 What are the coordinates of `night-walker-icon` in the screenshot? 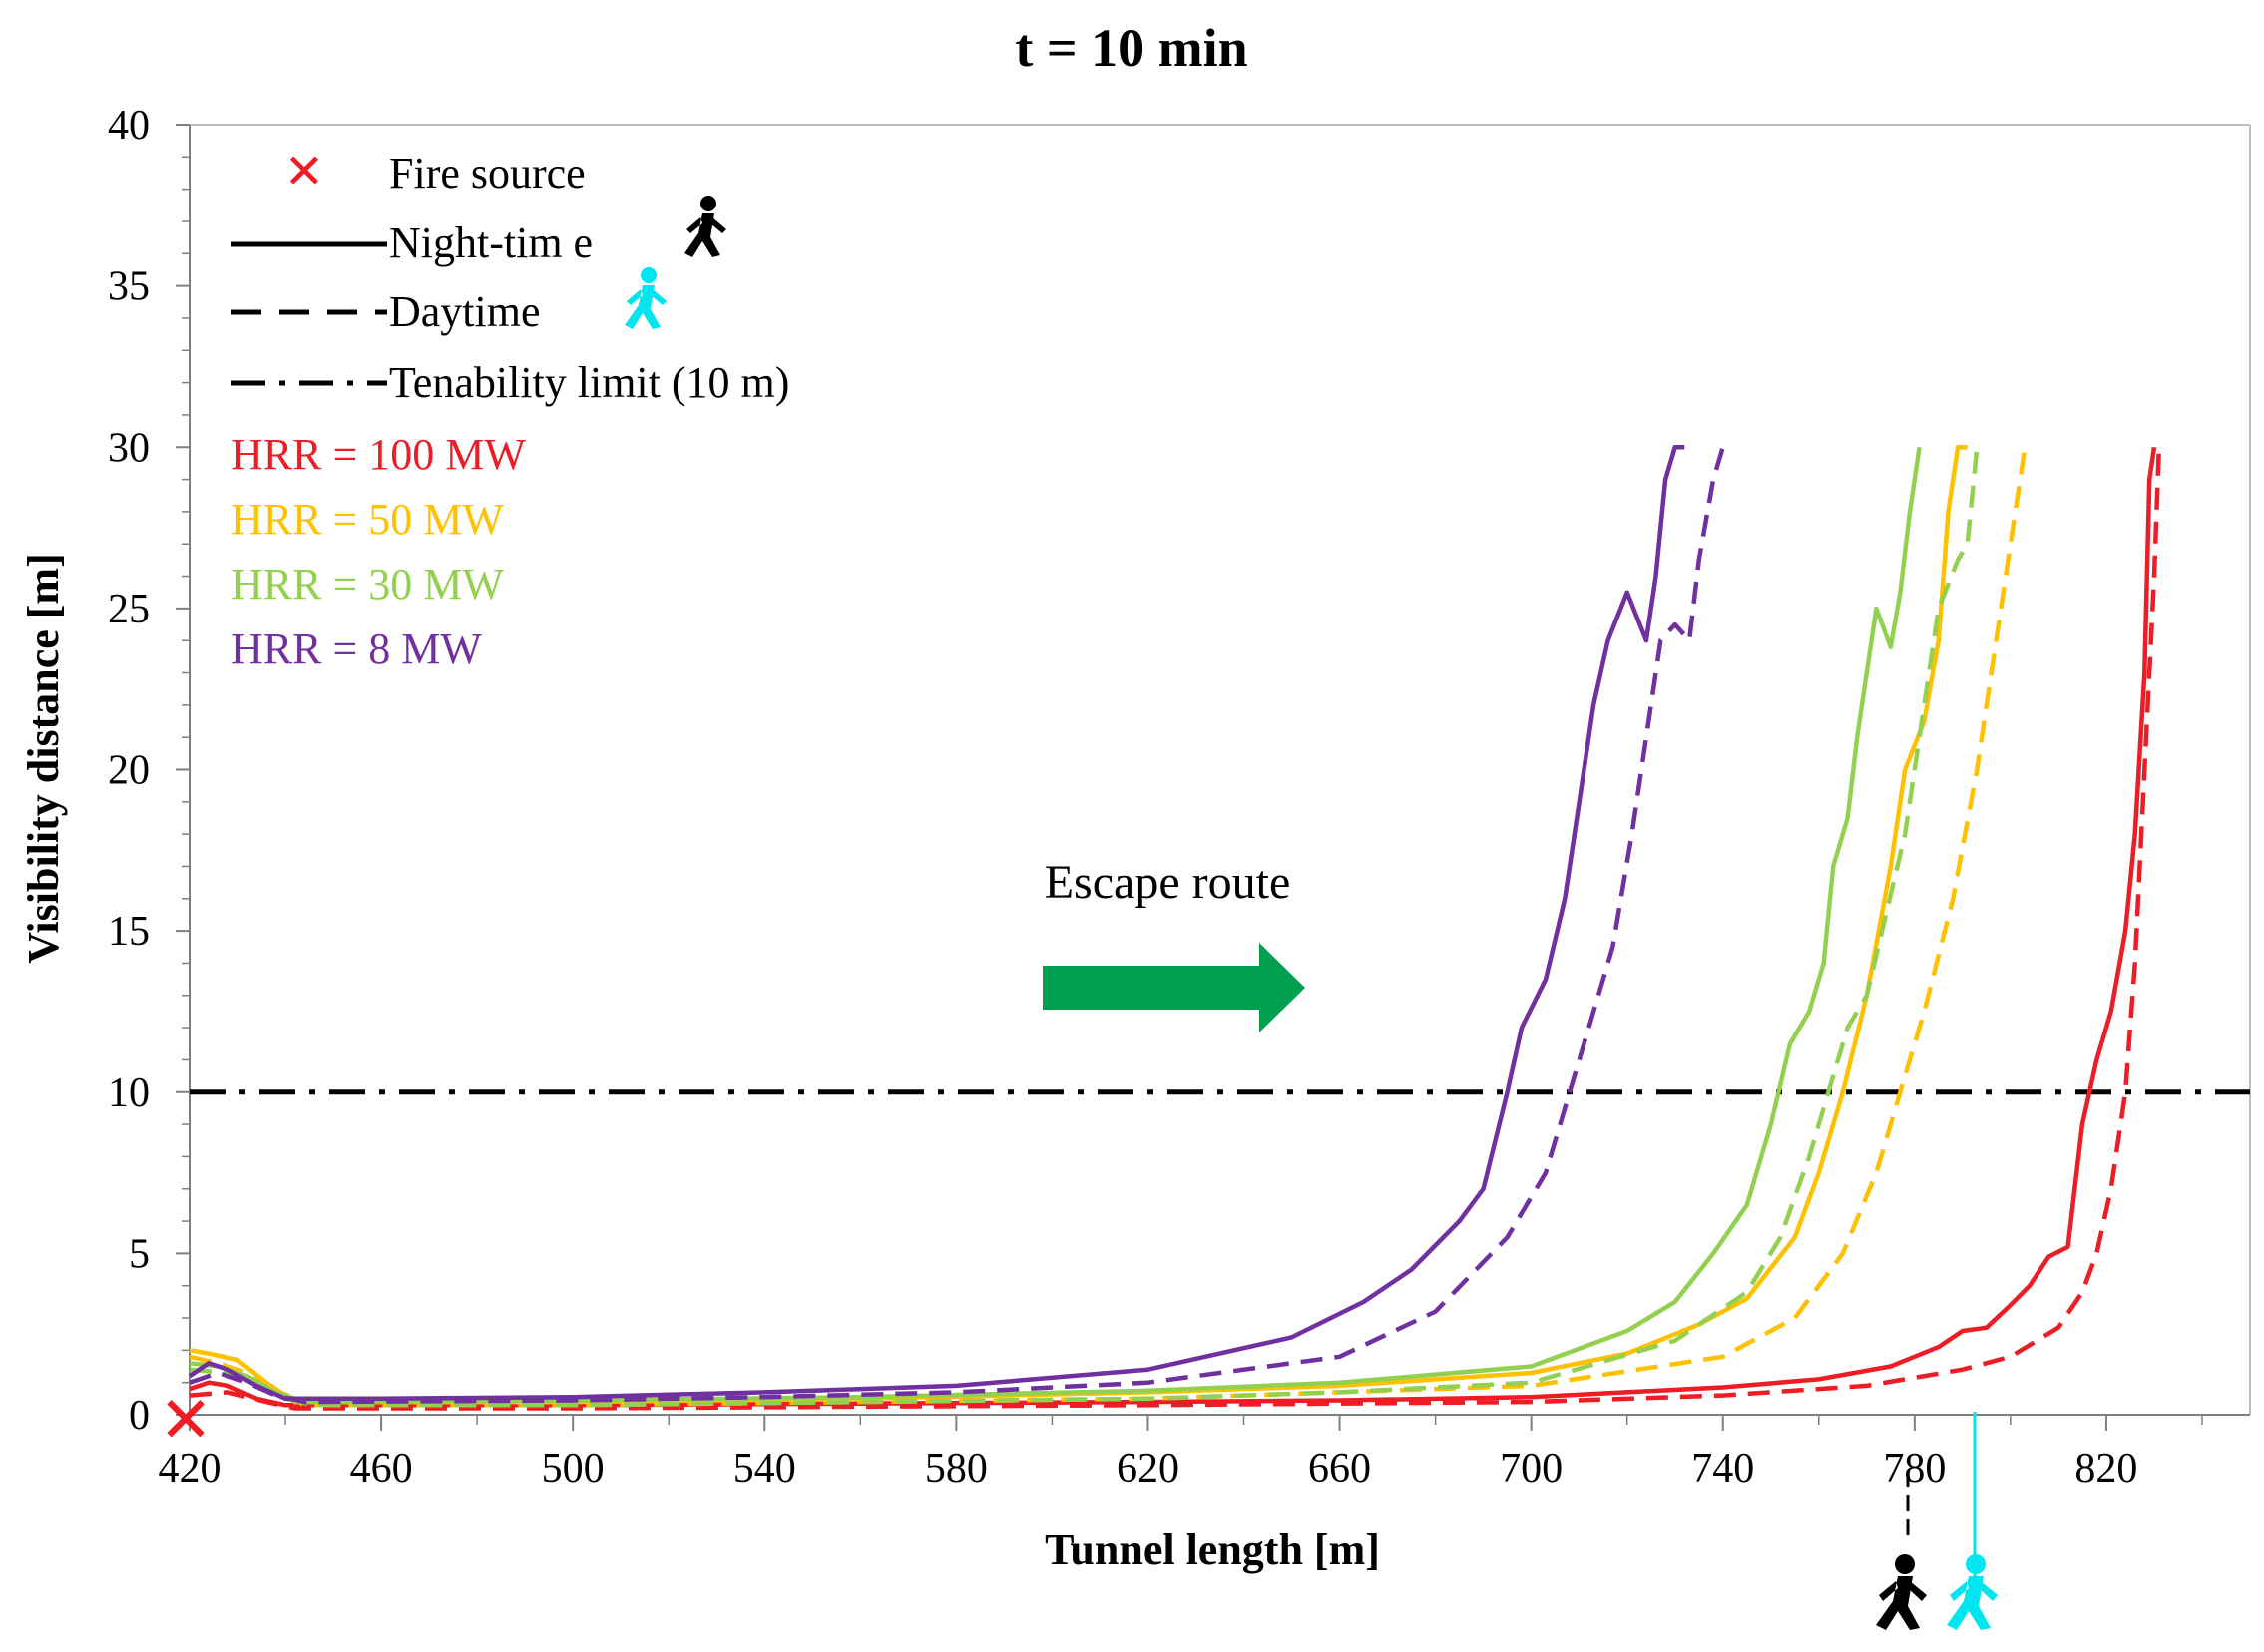 It's located at (1901, 1592).